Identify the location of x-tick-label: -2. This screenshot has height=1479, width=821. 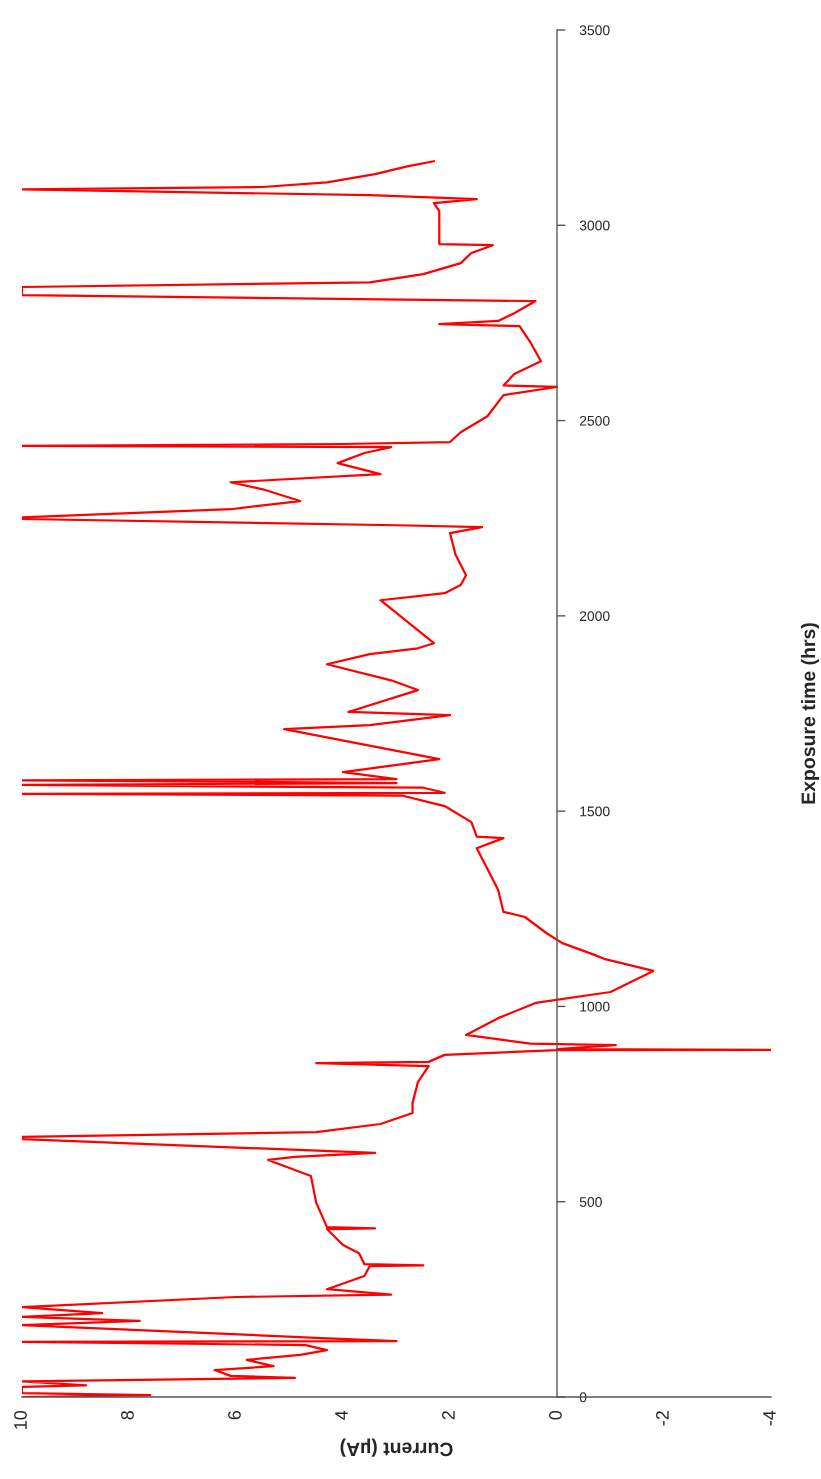
(662, 1418).